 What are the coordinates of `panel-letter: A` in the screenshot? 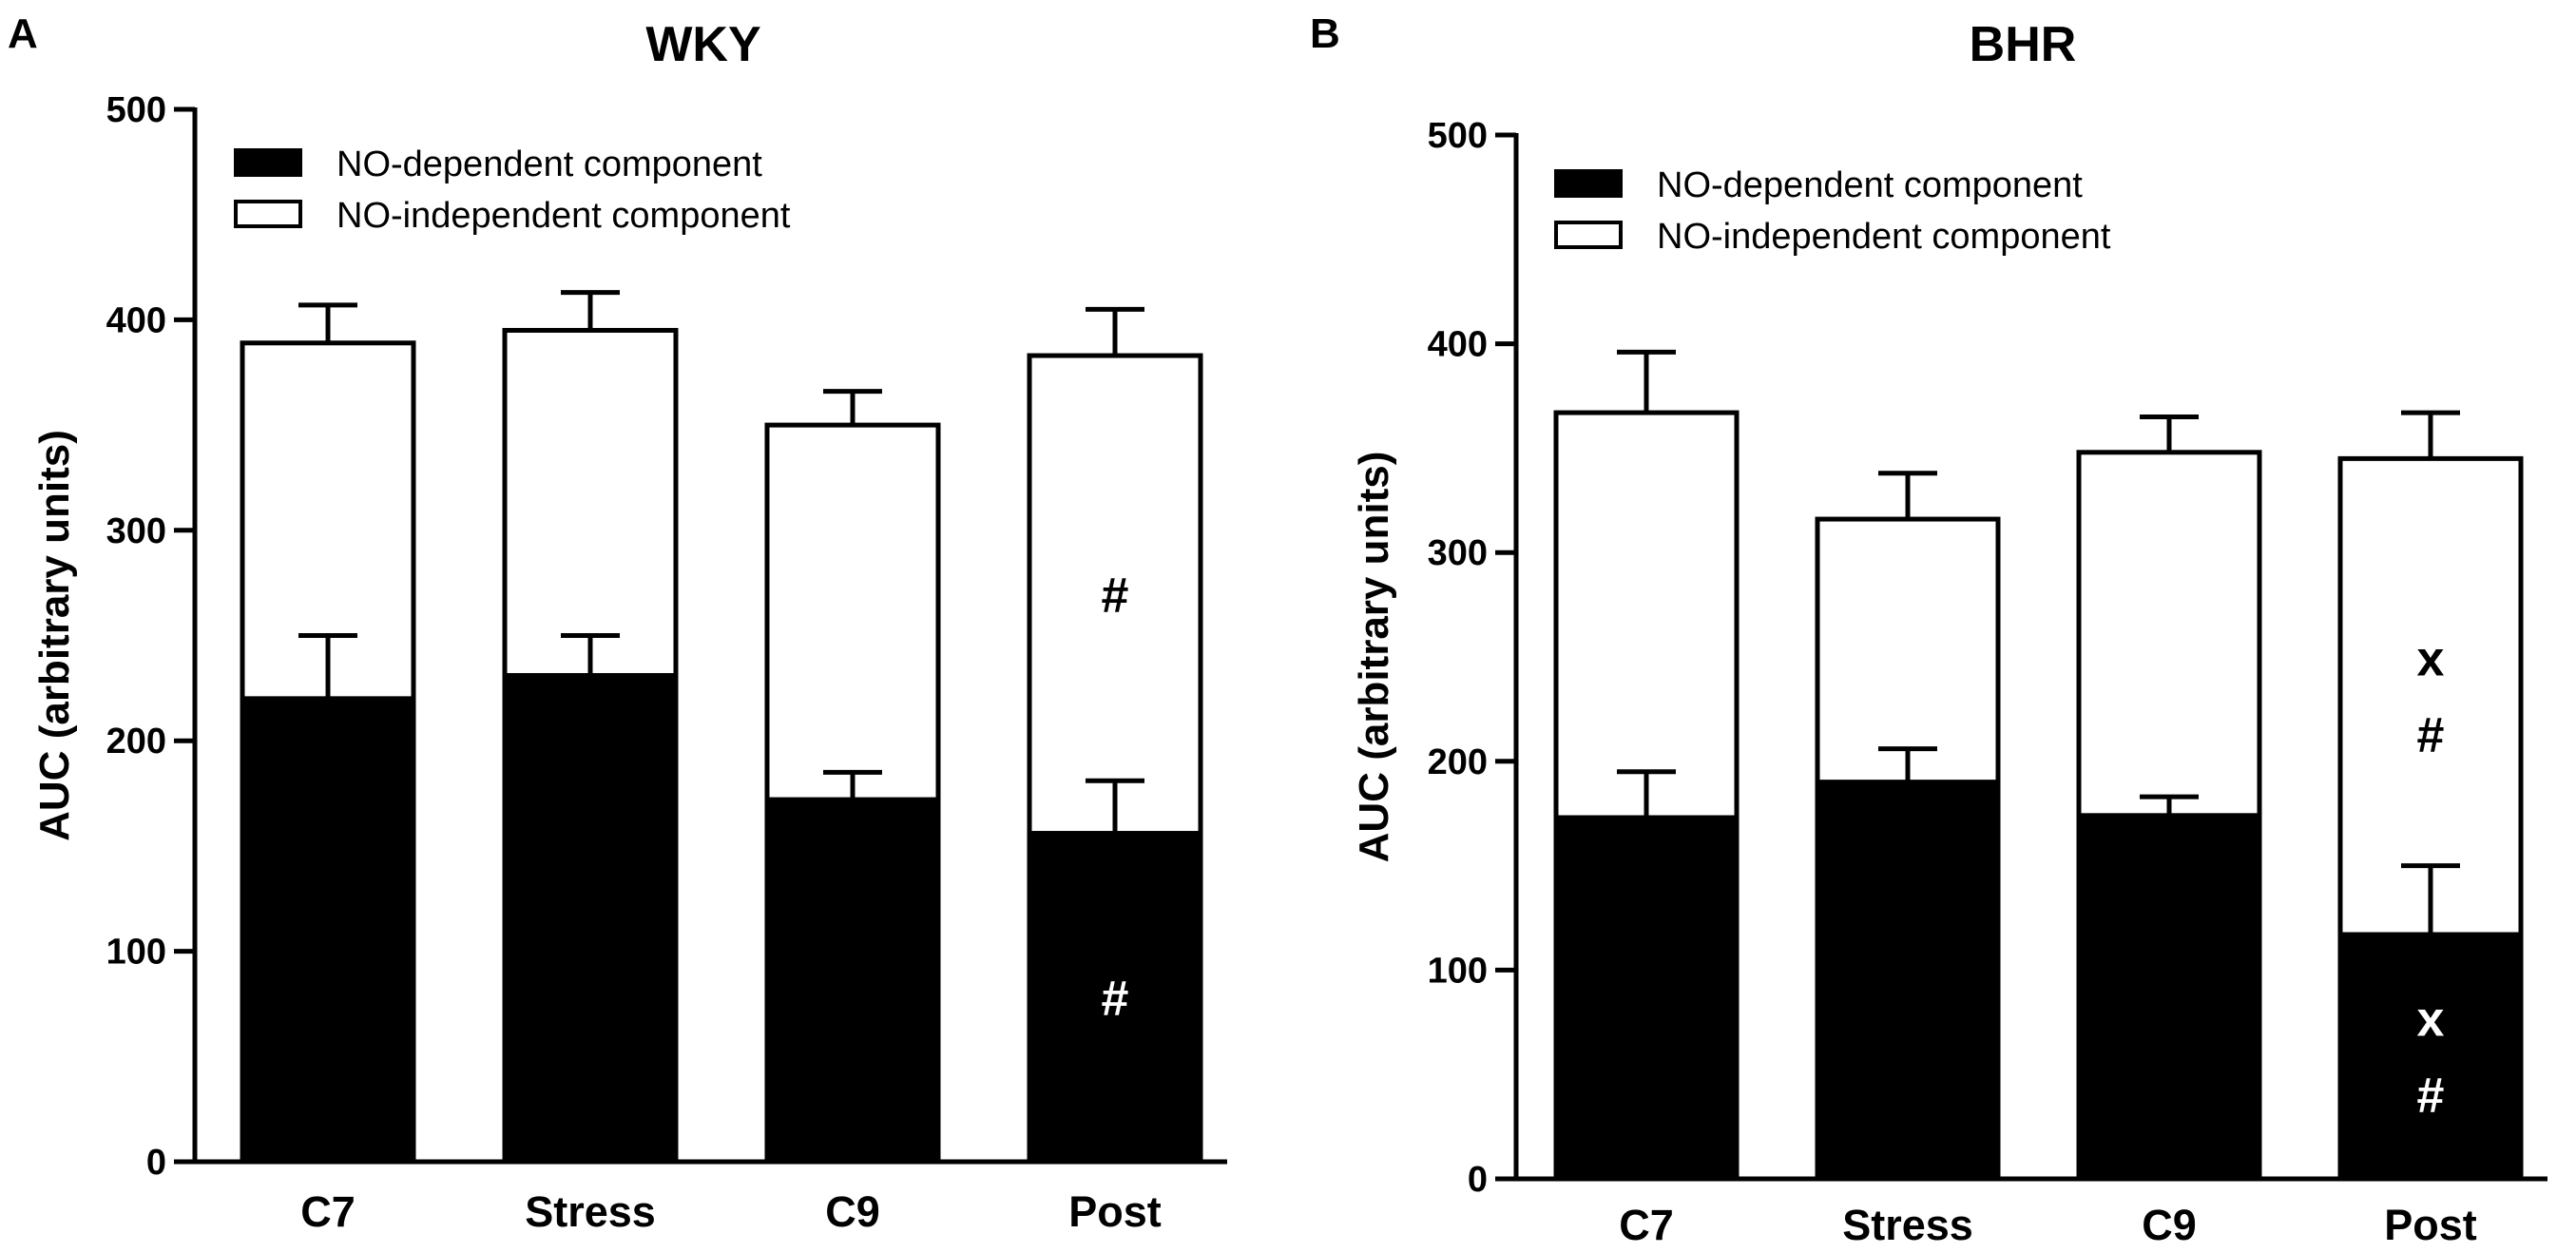 It's located at (23, 33).